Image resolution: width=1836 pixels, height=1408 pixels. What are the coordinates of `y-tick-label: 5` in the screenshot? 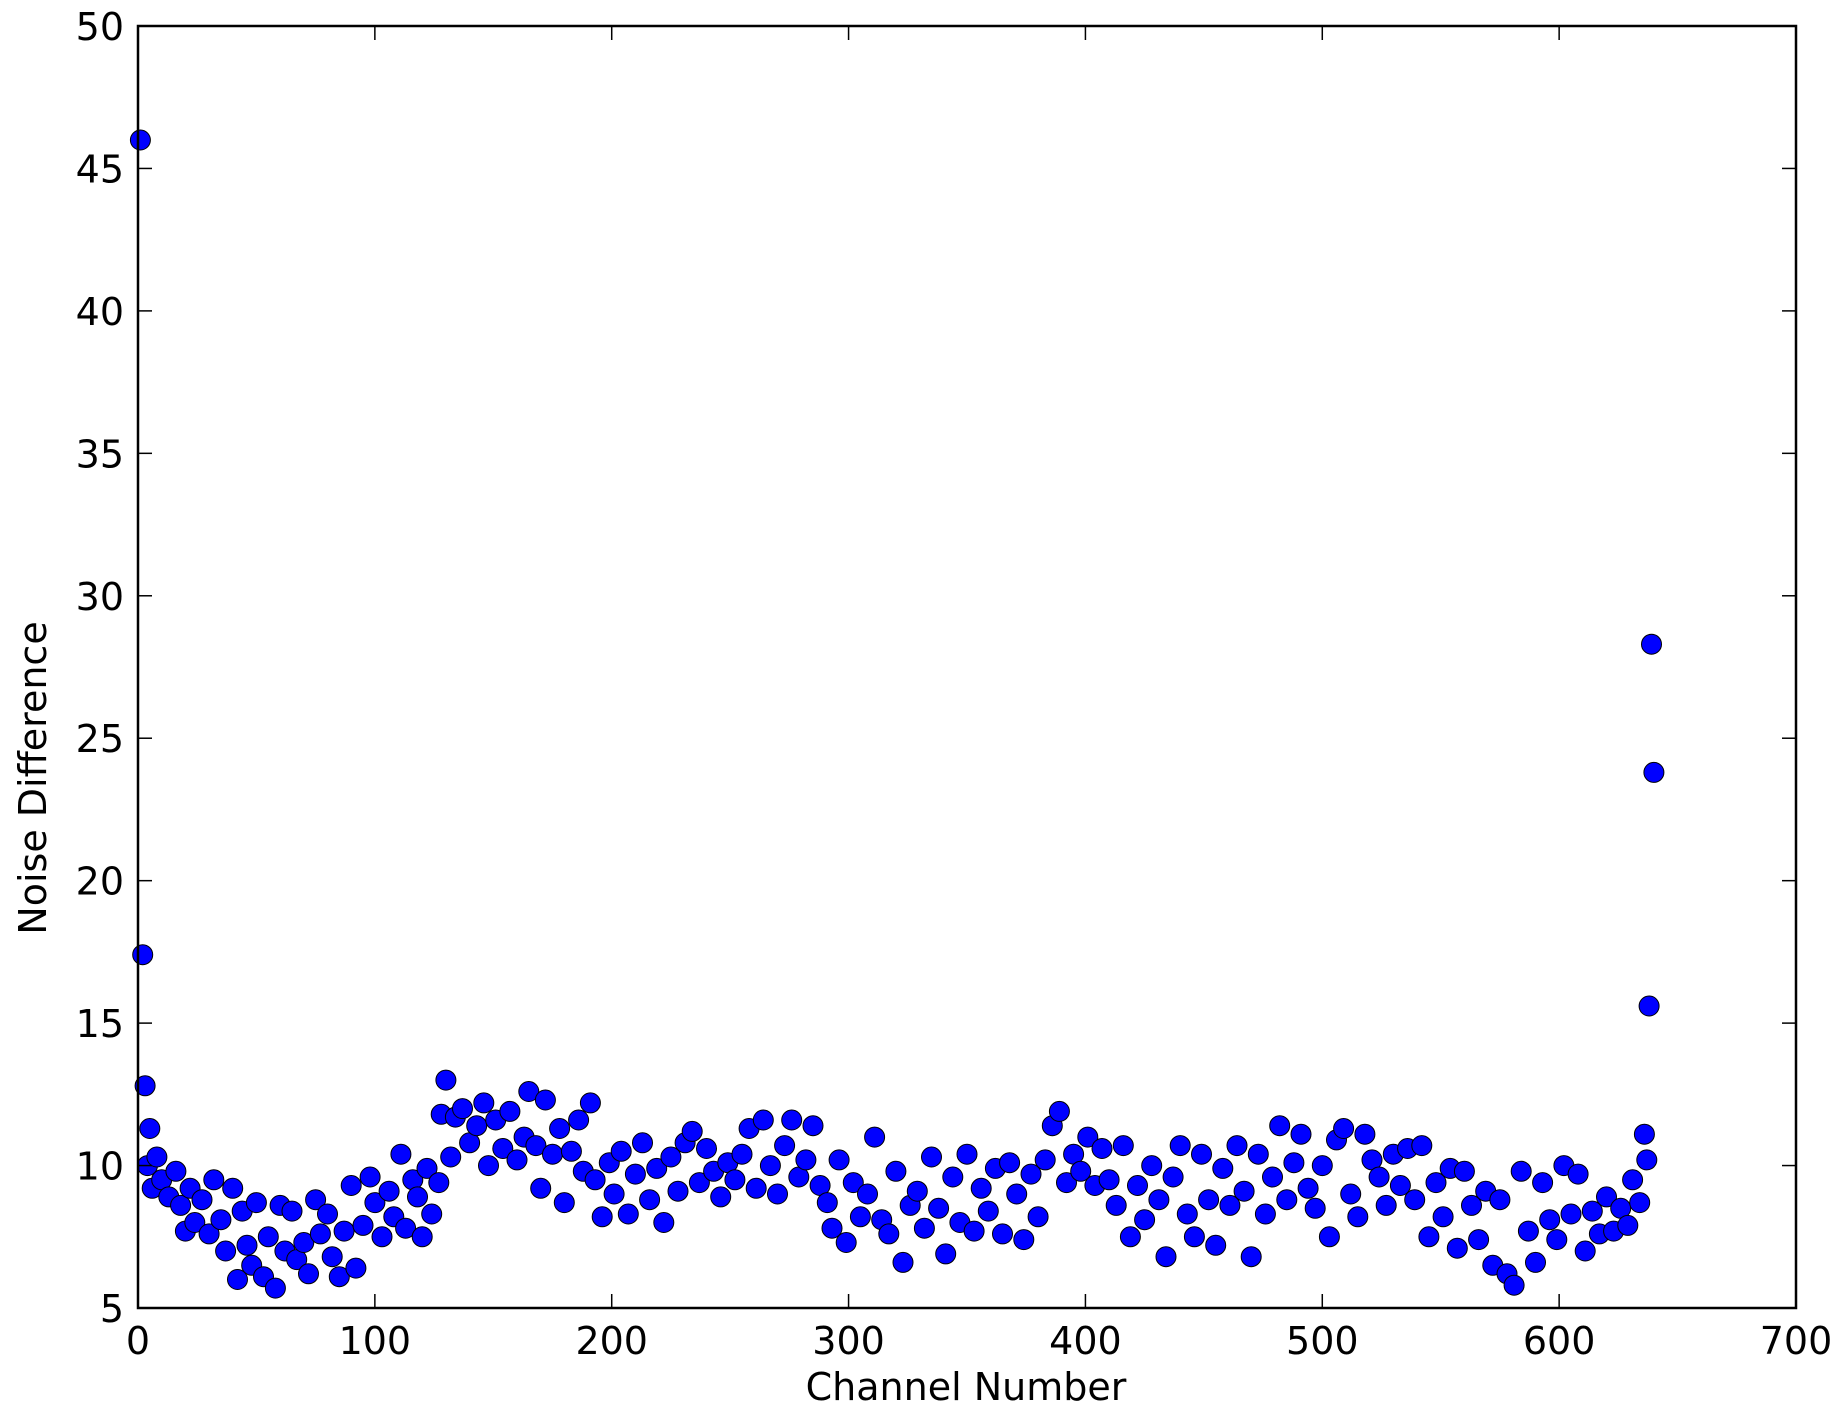 It's located at (112, 1309).